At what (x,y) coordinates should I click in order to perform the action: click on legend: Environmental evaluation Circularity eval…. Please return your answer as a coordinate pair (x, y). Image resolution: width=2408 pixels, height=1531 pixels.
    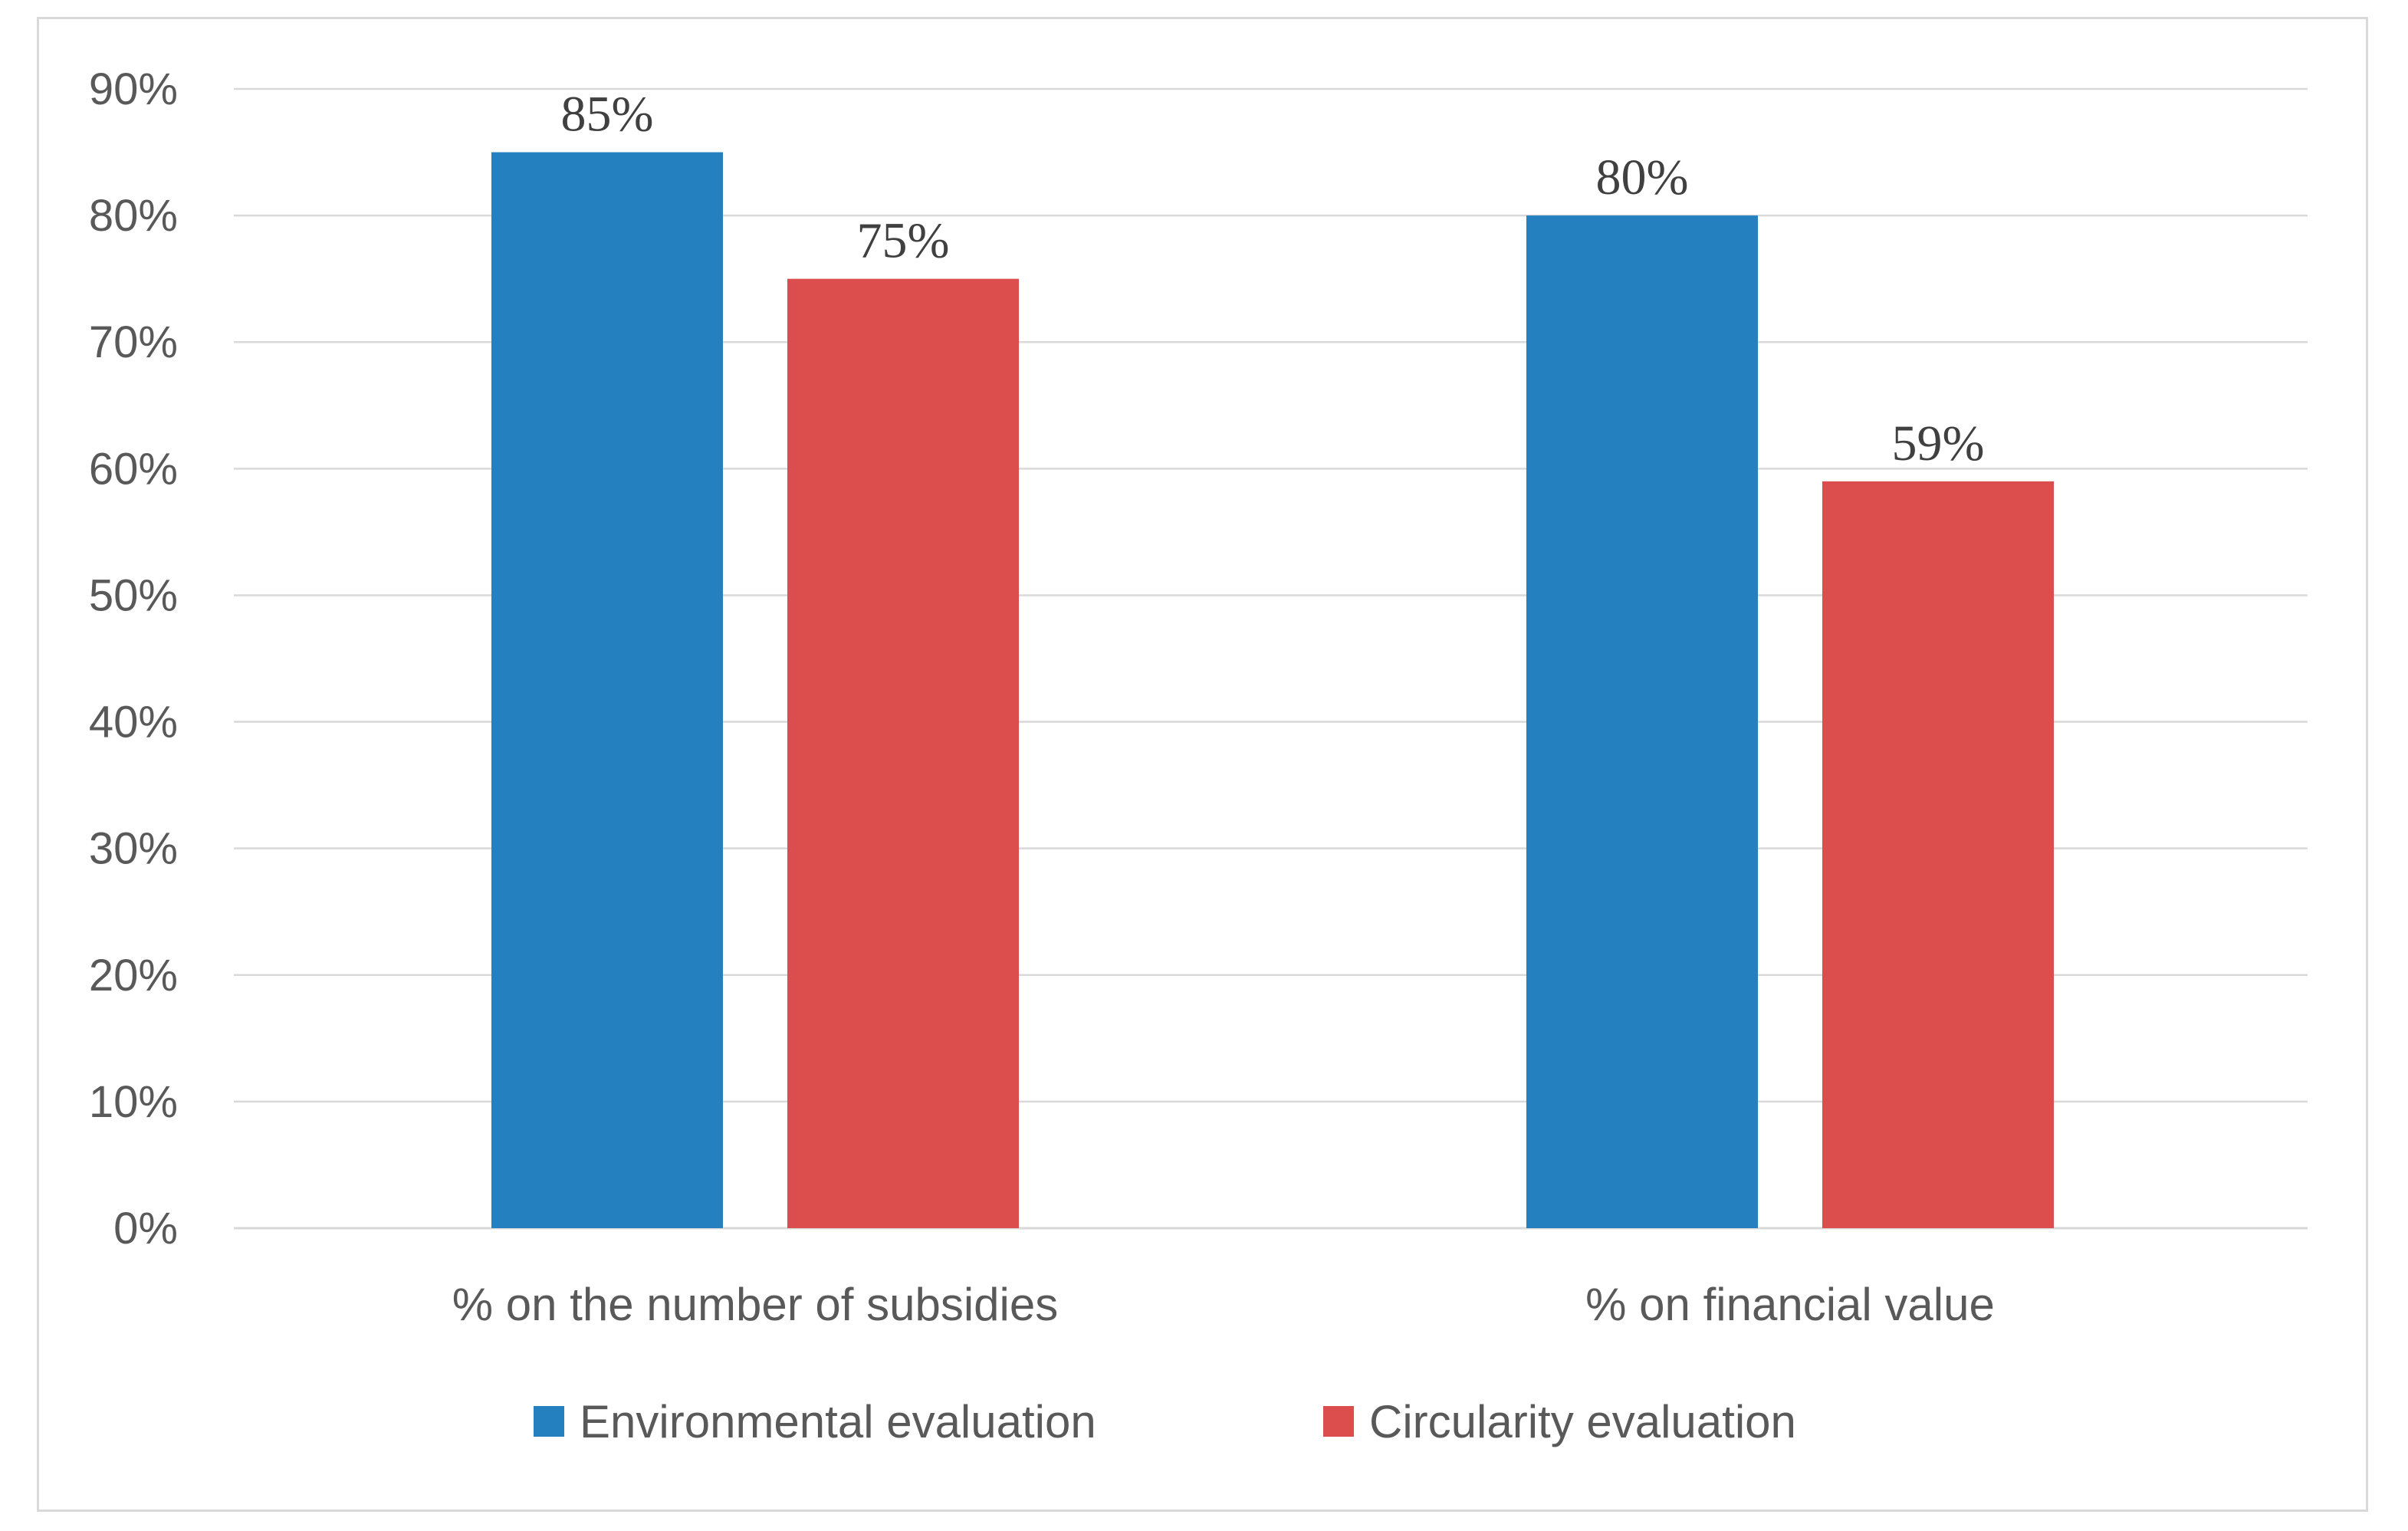
    Looking at the image, I should click on (1165, 1421).